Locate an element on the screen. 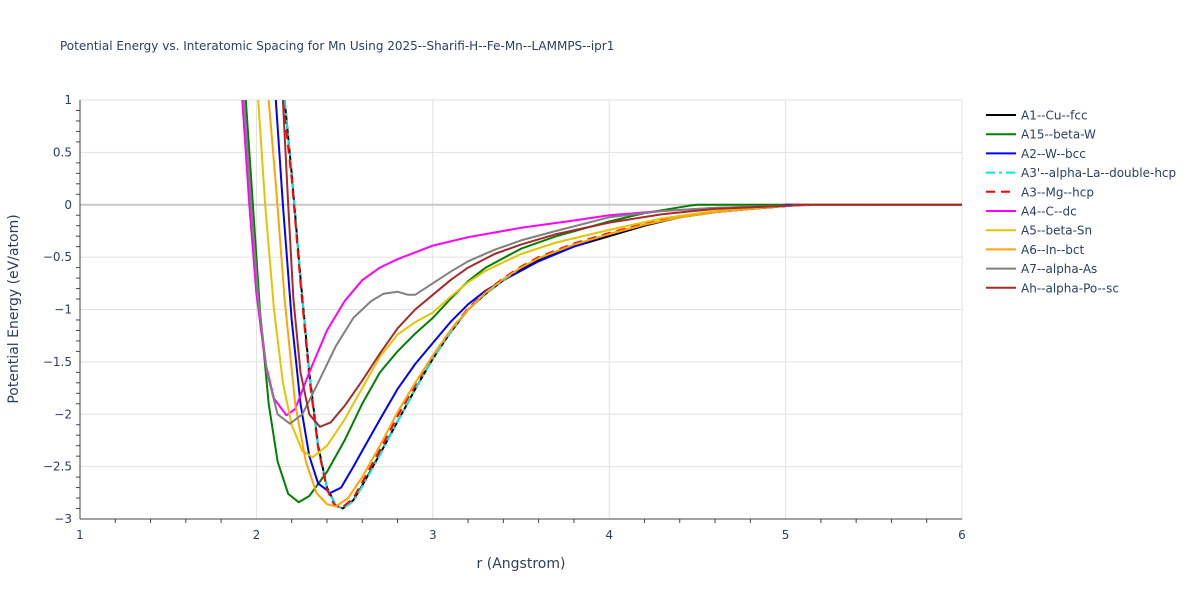 The height and width of the screenshot is (600, 1200). x-axis-label: r (Angstrom) is located at coordinates (521, 564).